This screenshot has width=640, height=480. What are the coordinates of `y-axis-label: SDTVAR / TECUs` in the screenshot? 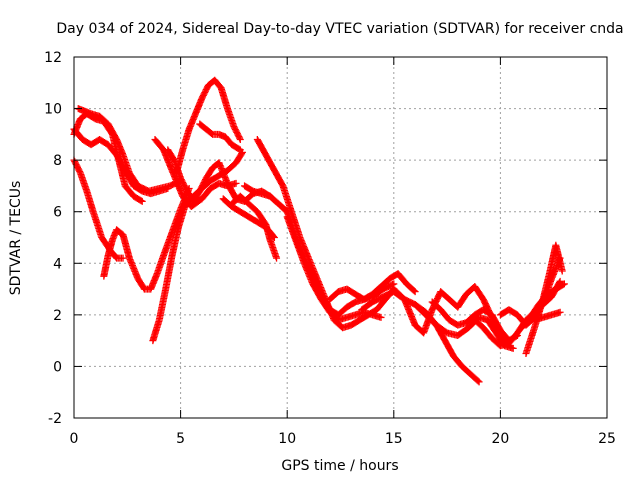 It's located at (16, 238).